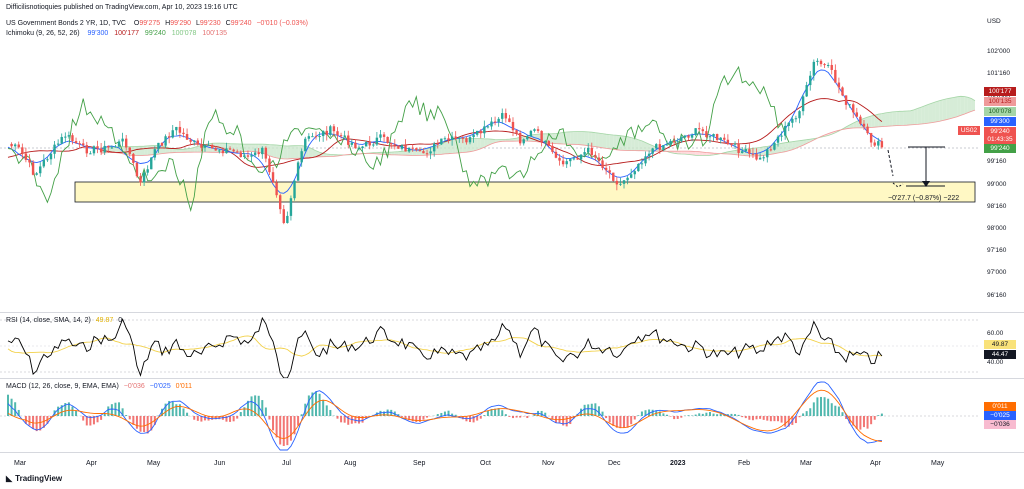 The width and height of the screenshot is (1024, 489). I want to click on macd-line, so click(444, 416).